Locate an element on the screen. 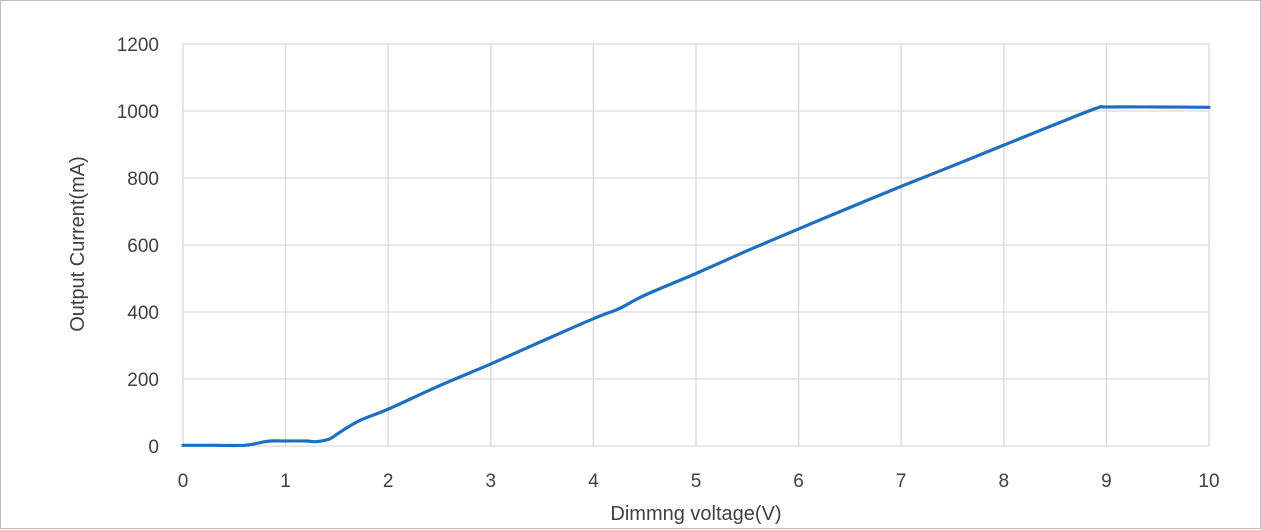  x-tick-label: 5 is located at coordinates (696, 481).